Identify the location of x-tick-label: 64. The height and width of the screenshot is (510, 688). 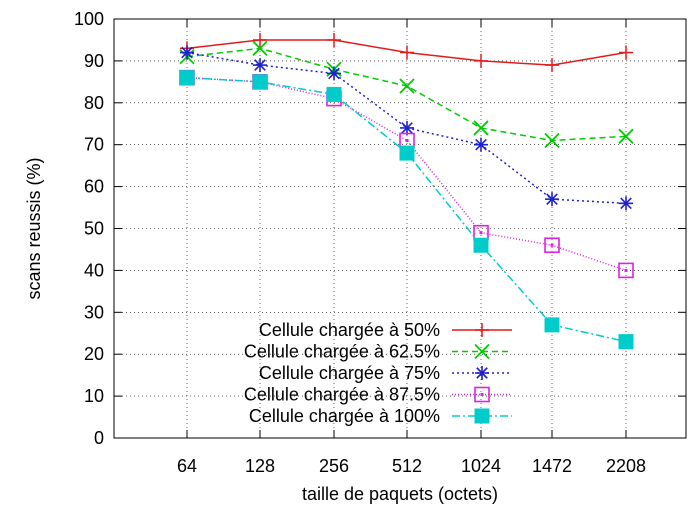
(187, 466).